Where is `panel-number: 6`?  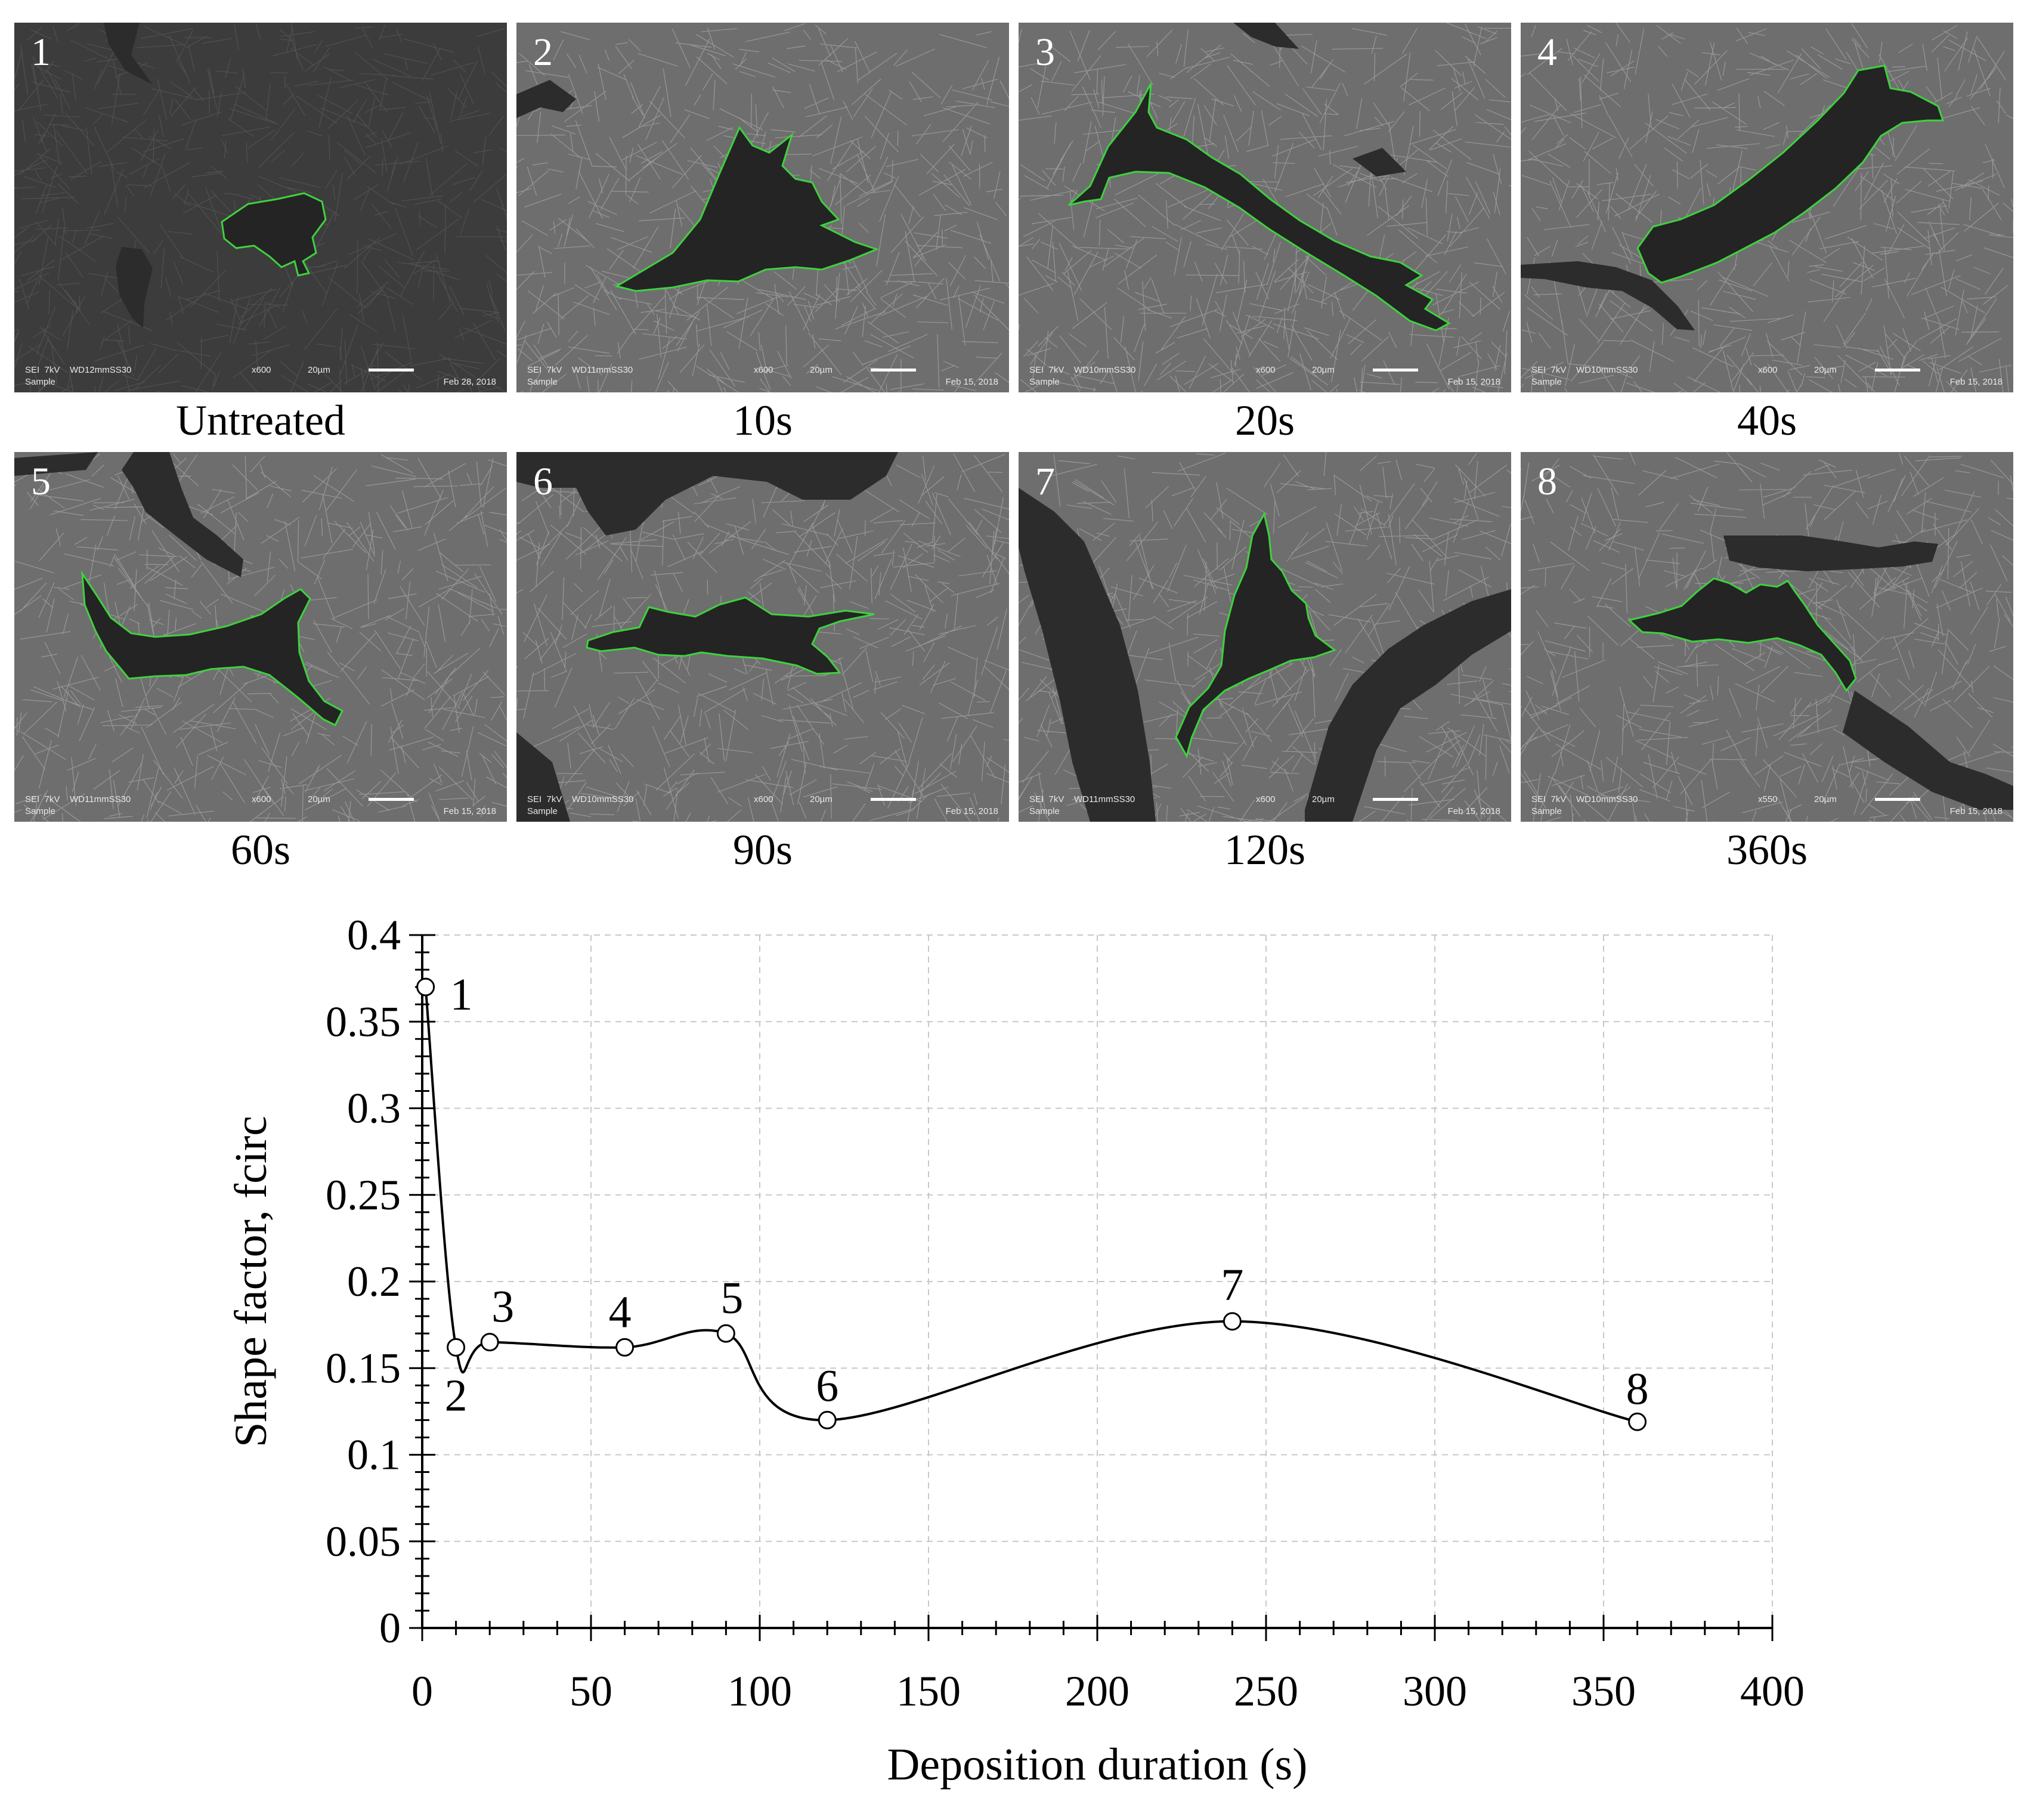
panel-number: 6 is located at coordinates (543, 481).